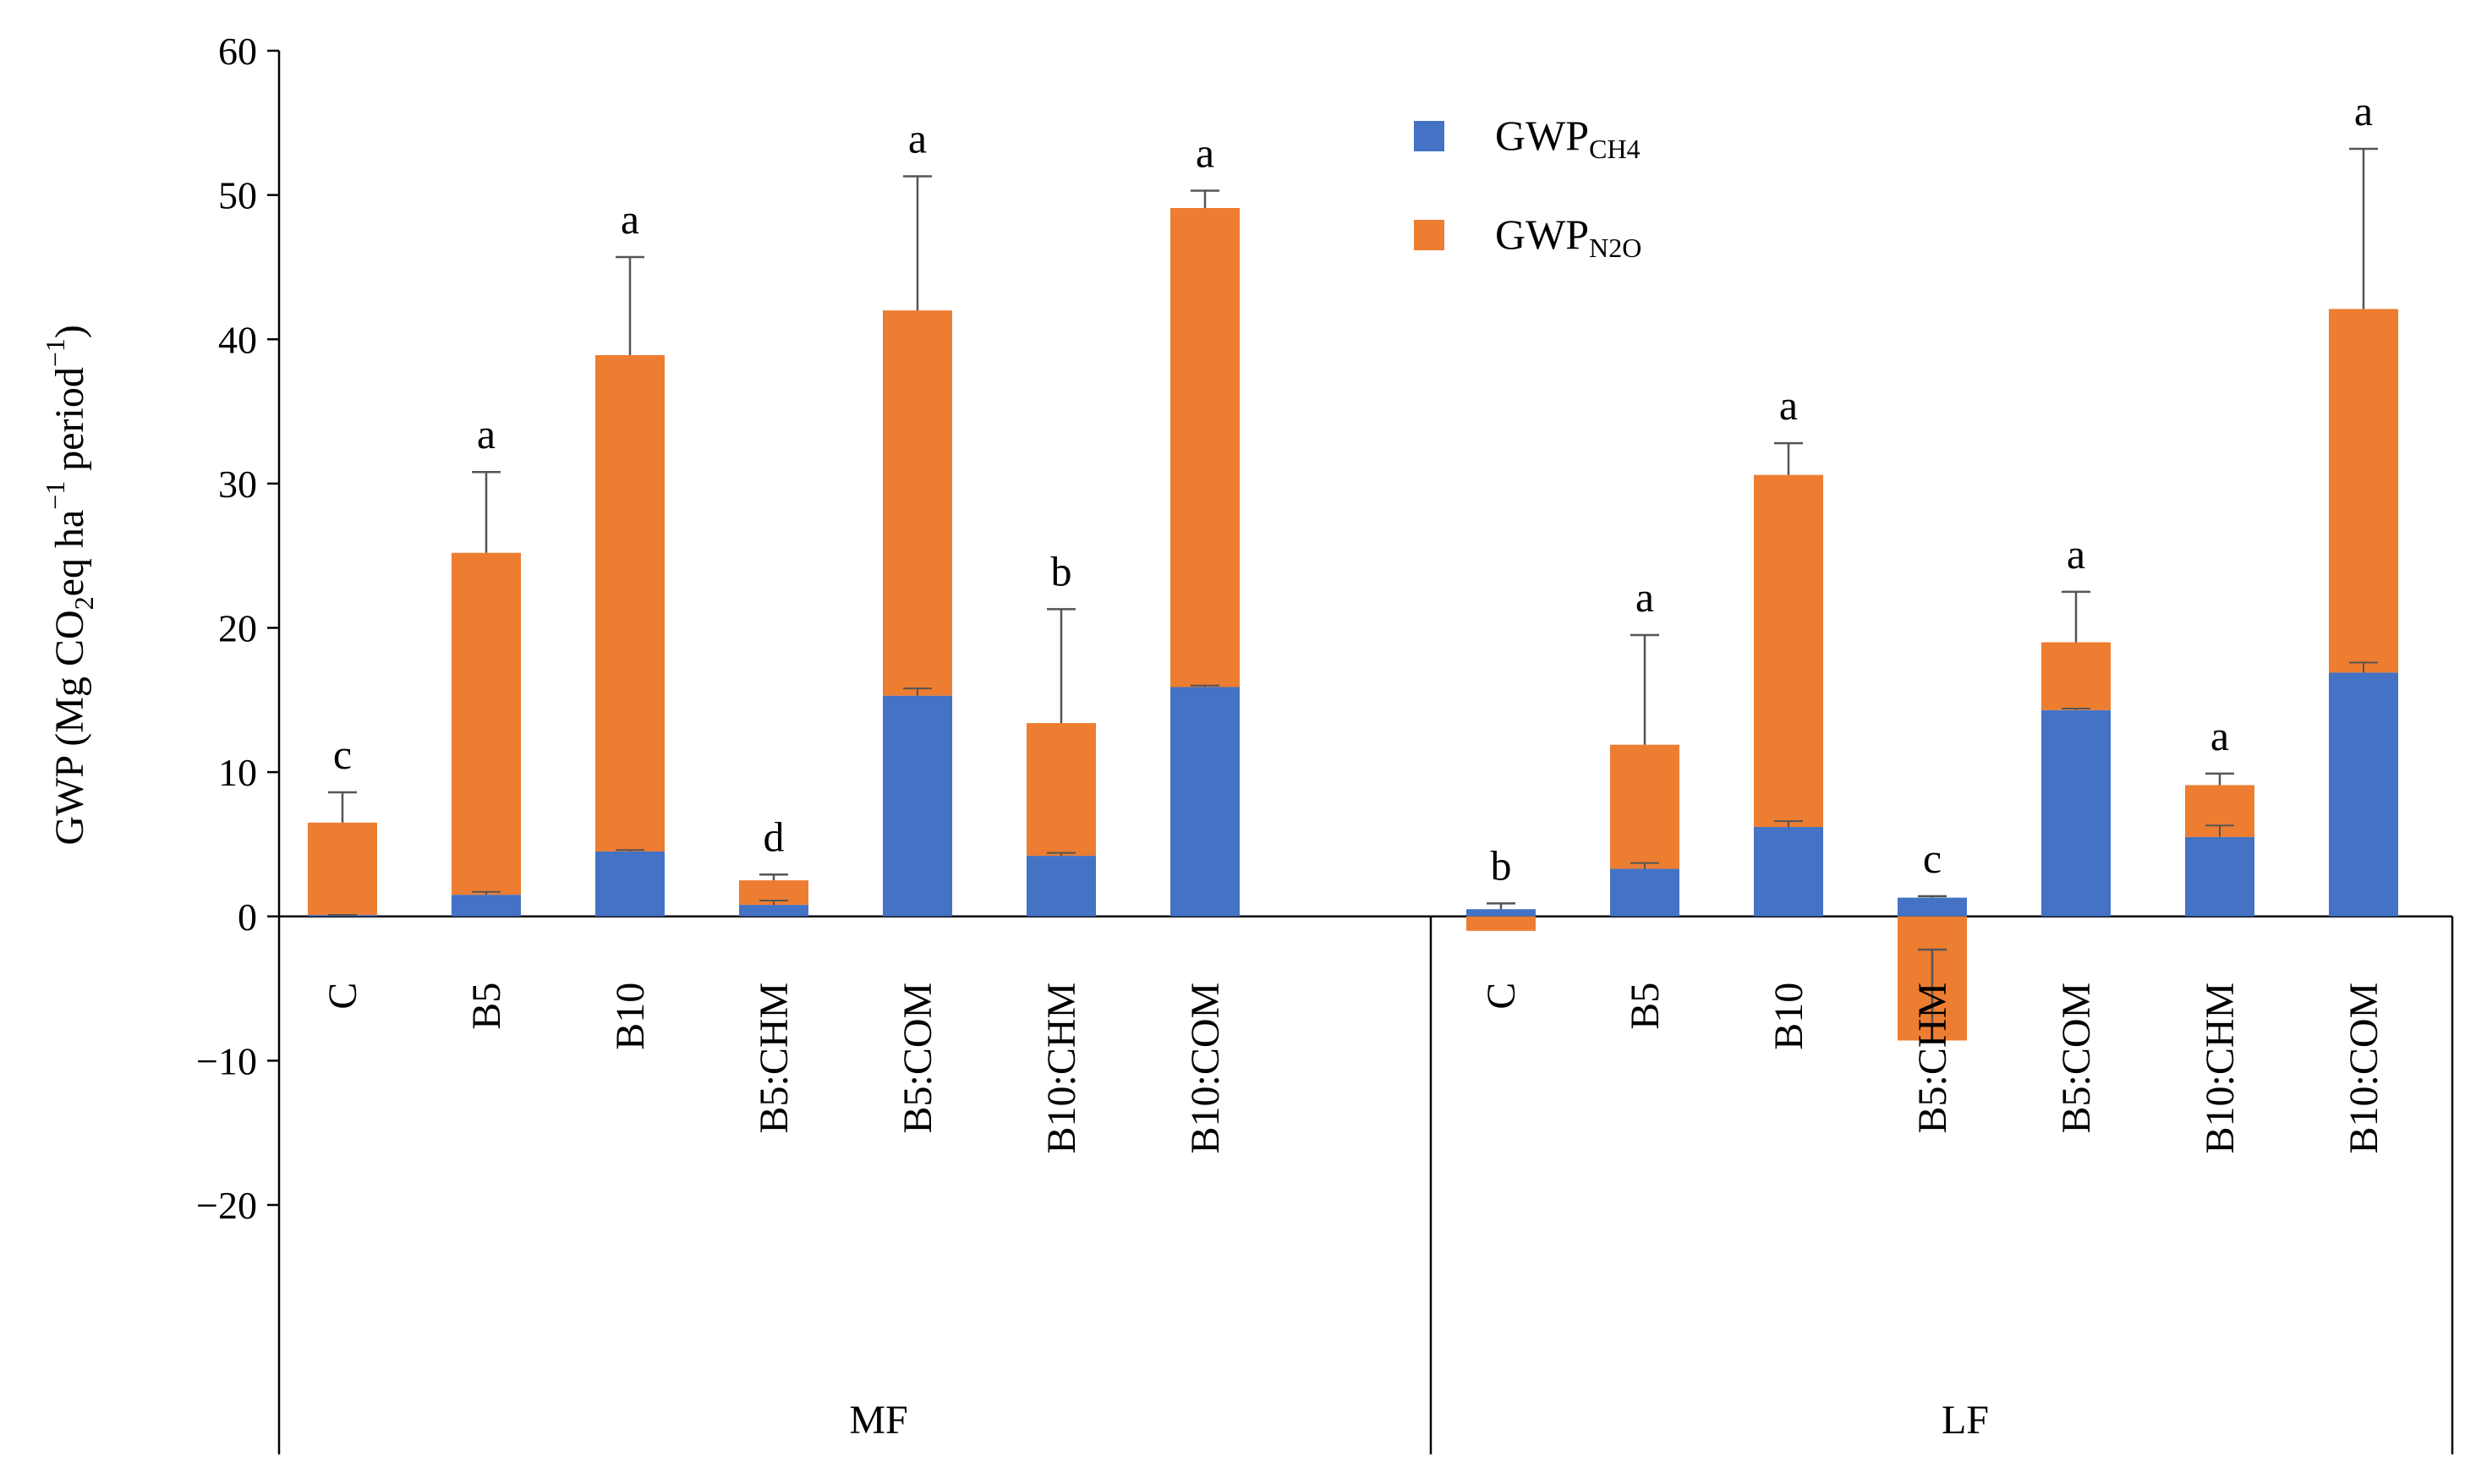 The height and width of the screenshot is (1484, 2465). What do you see at coordinates (226, 1205) in the screenshot?
I see `y-tick-label: −20` at bounding box center [226, 1205].